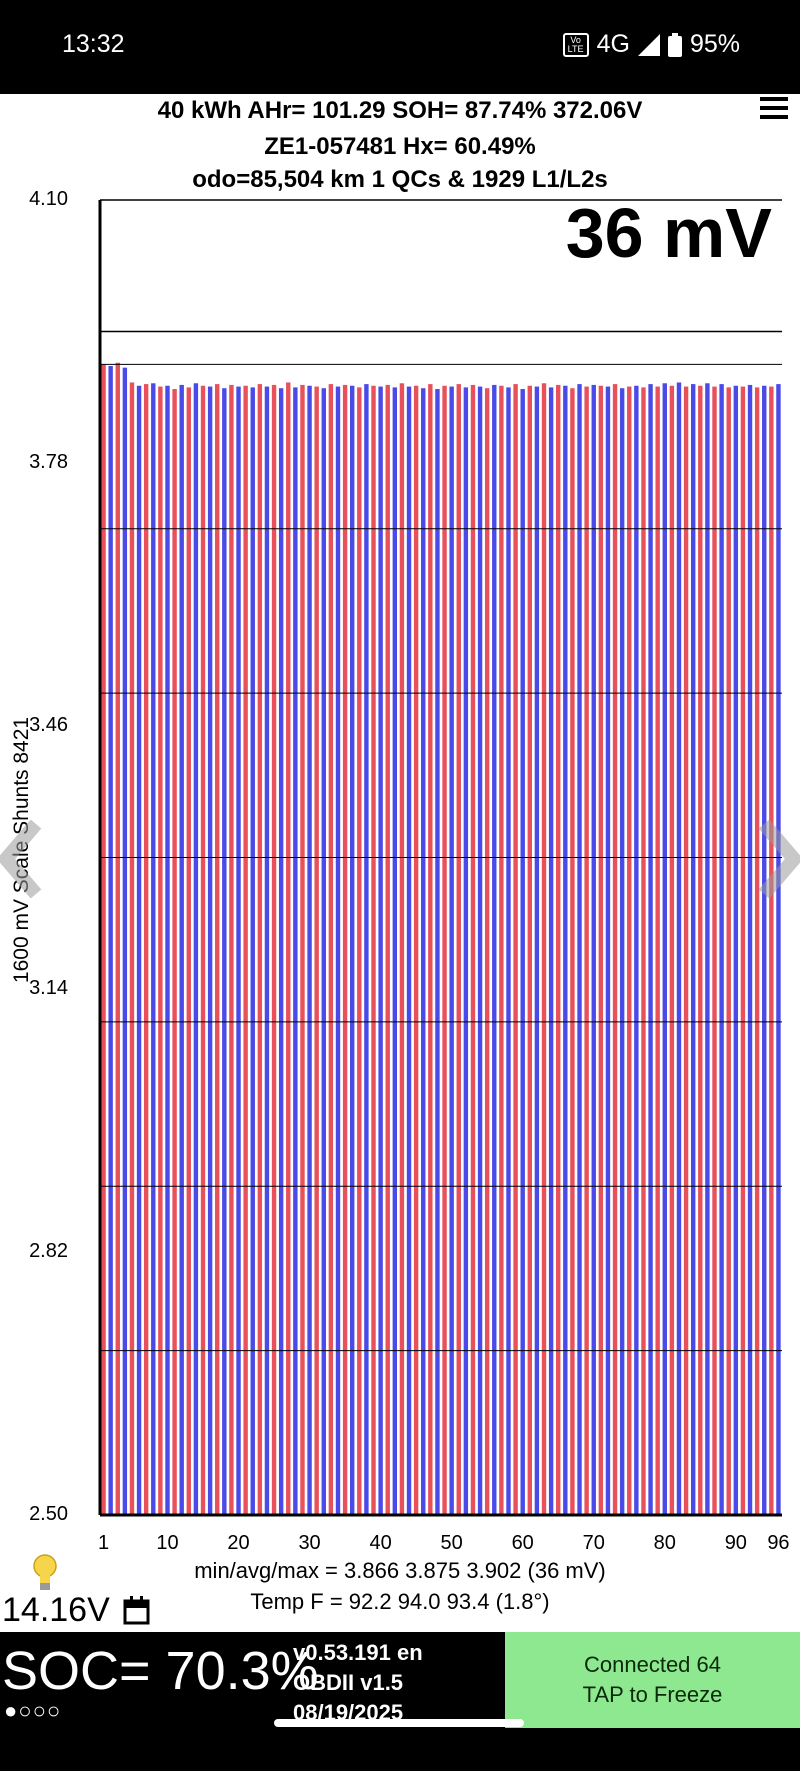 The height and width of the screenshot is (1771, 800). What do you see at coordinates (400, 146) in the screenshot?
I see `vin-hx-line: ZE1-057481 Hx= 60.49%` at bounding box center [400, 146].